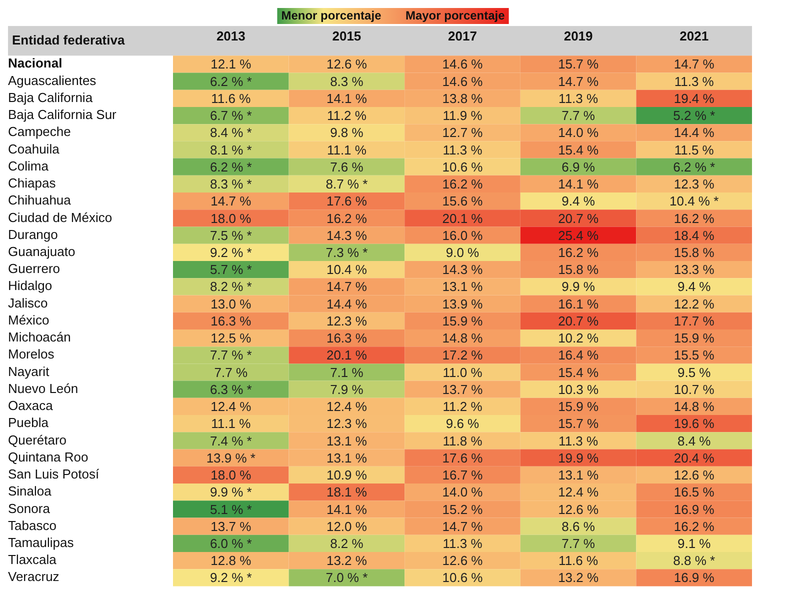  I want to click on data-label: 13.9 % *, so click(231, 458).